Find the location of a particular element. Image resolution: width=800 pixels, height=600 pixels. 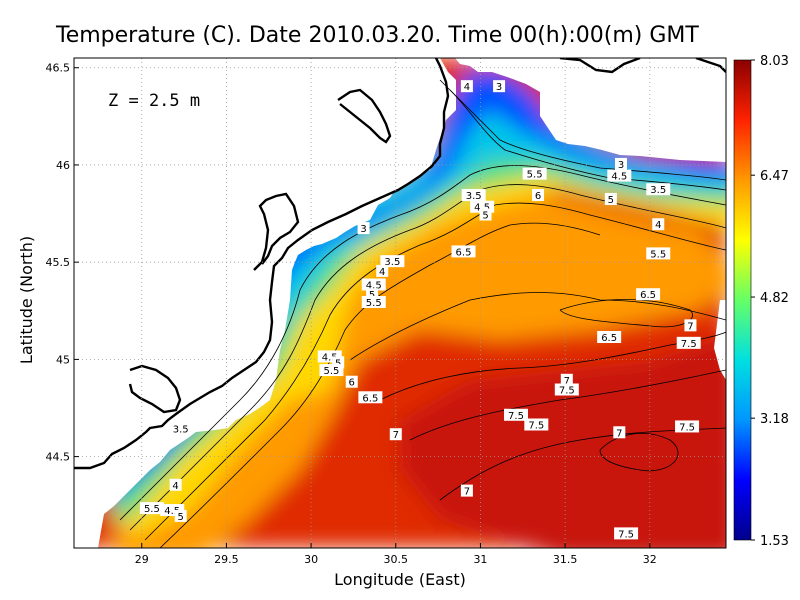

colorbar: 1.53 3.18 4.82 6.47 8.03 is located at coordinates (761, 301).